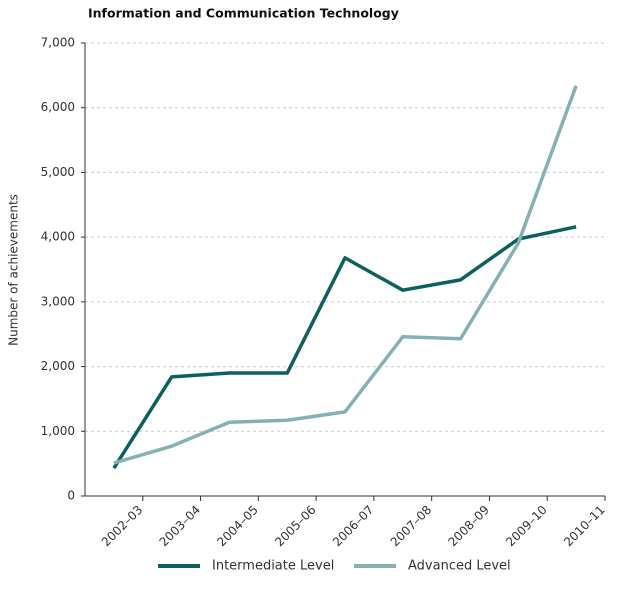 The width and height of the screenshot is (621, 602). What do you see at coordinates (58, 172) in the screenshot?
I see `y-tick-label: 5,000` at bounding box center [58, 172].